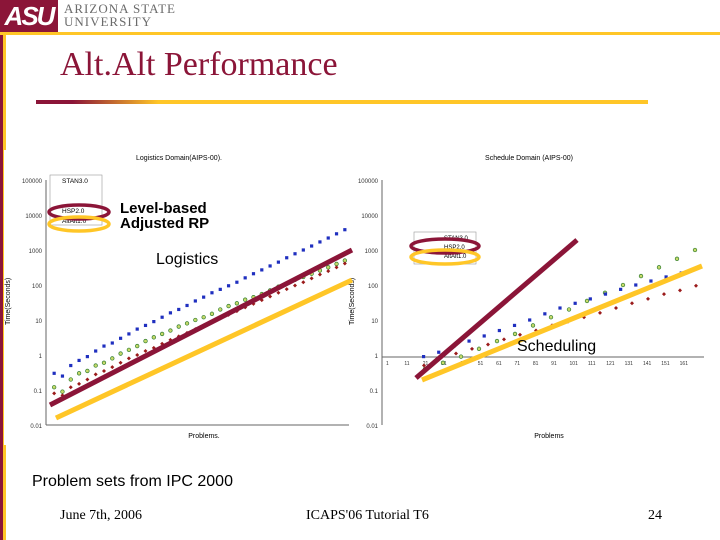  I want to click on schedule-chart-title: Schedule Domain (AIPS-00), so click(529, 158).